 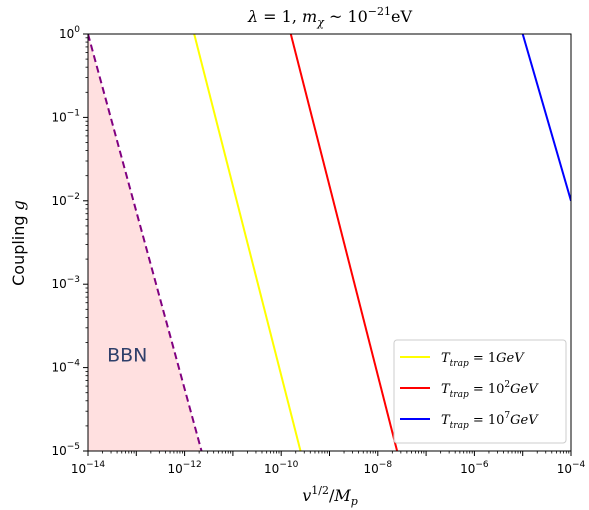 What do you see at coordinates (184, 468) in the screenshot?
I see `x-tick-label: 10⁻¹²` at bounding box center [184, 468].